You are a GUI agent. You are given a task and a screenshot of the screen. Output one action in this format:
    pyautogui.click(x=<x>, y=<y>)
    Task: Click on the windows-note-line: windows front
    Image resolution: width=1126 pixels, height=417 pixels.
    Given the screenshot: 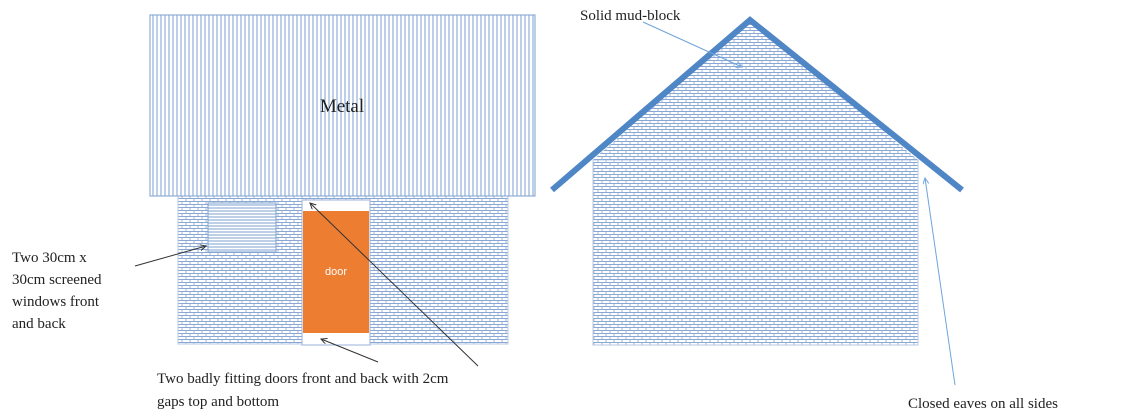 What is the action you would take?
    pyautogui.click(x=56, y=302)
    